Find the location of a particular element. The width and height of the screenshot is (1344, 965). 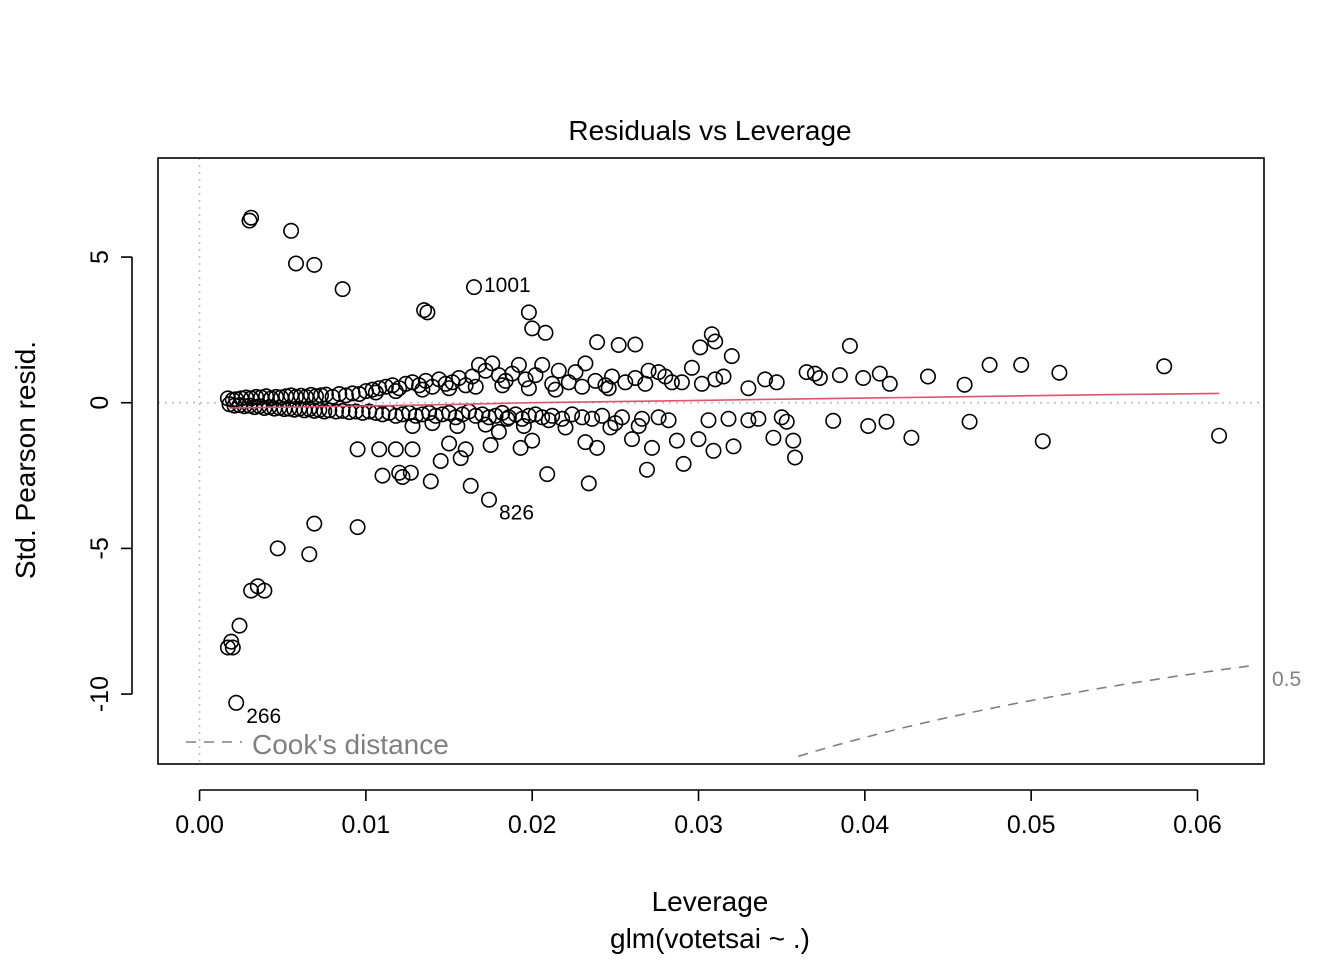

x-axis-subtitle: glm(votetsai ~ .) is located at coordinates (710, 938).